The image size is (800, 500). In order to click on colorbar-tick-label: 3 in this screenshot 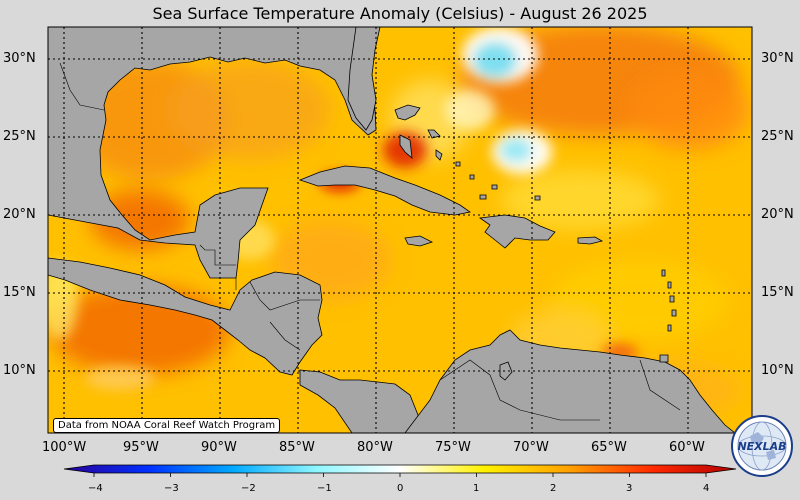, I will do `click(629, 488)`.